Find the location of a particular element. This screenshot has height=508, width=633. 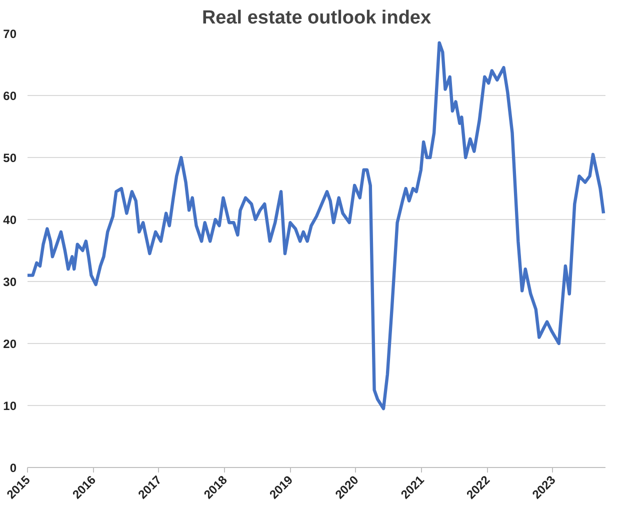

y-tick-label: 60 is located at coordinates (10, 96).